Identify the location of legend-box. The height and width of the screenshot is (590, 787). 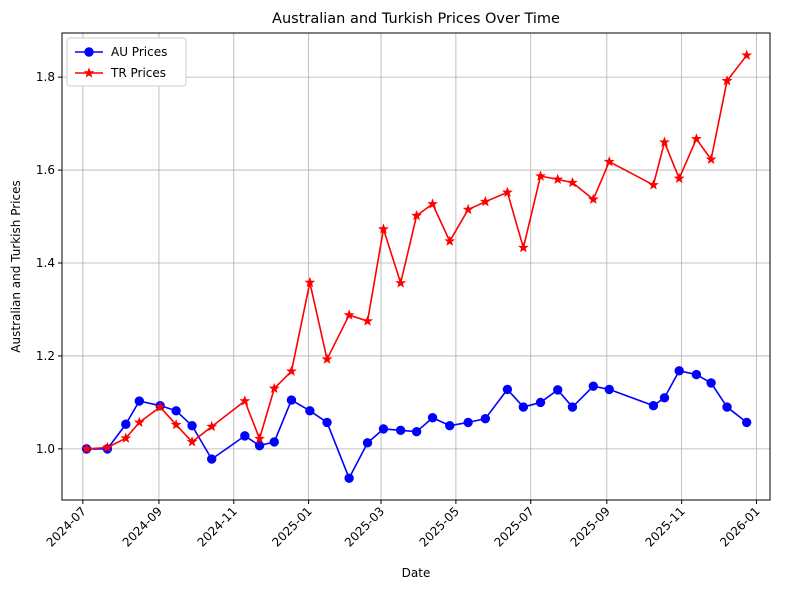
(126, 62).